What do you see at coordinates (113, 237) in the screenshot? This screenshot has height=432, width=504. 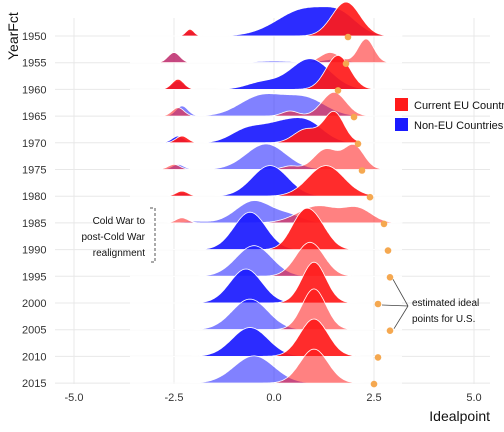 I see `annotation-line: post-Cold War` at bounding box center [113, 237].